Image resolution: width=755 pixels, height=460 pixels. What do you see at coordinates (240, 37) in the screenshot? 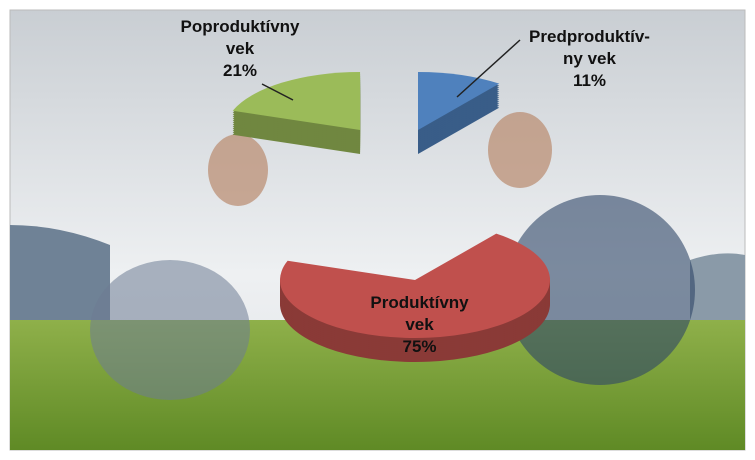
I see `label-category: Poproduktívny vek` at bounding box center [240, 37].